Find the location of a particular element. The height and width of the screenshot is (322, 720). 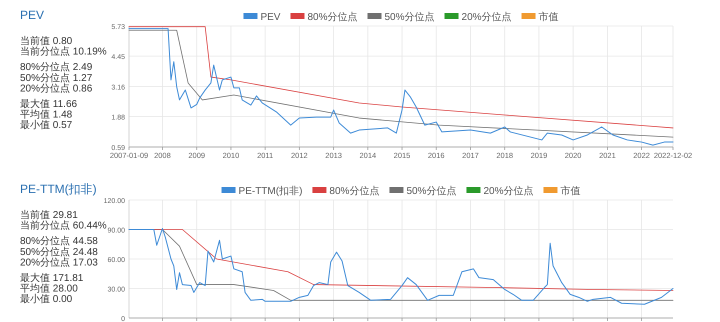

text: PEV is located at coordinates (32, 15).